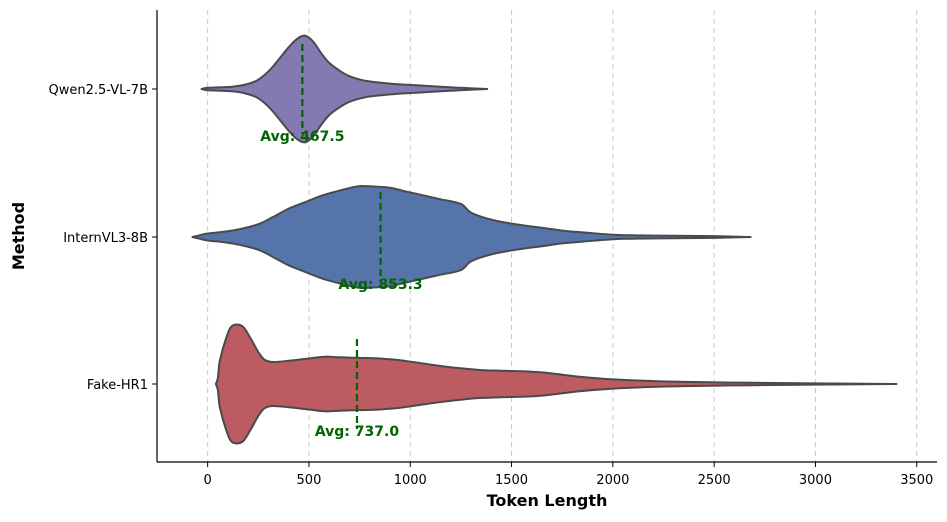 The height and width of the screenshot is (522, 947). What do you see at coordinates (714, 480) in the screenshot?
I see `x-tick-label: 2500` at bounding box center [714, 480].